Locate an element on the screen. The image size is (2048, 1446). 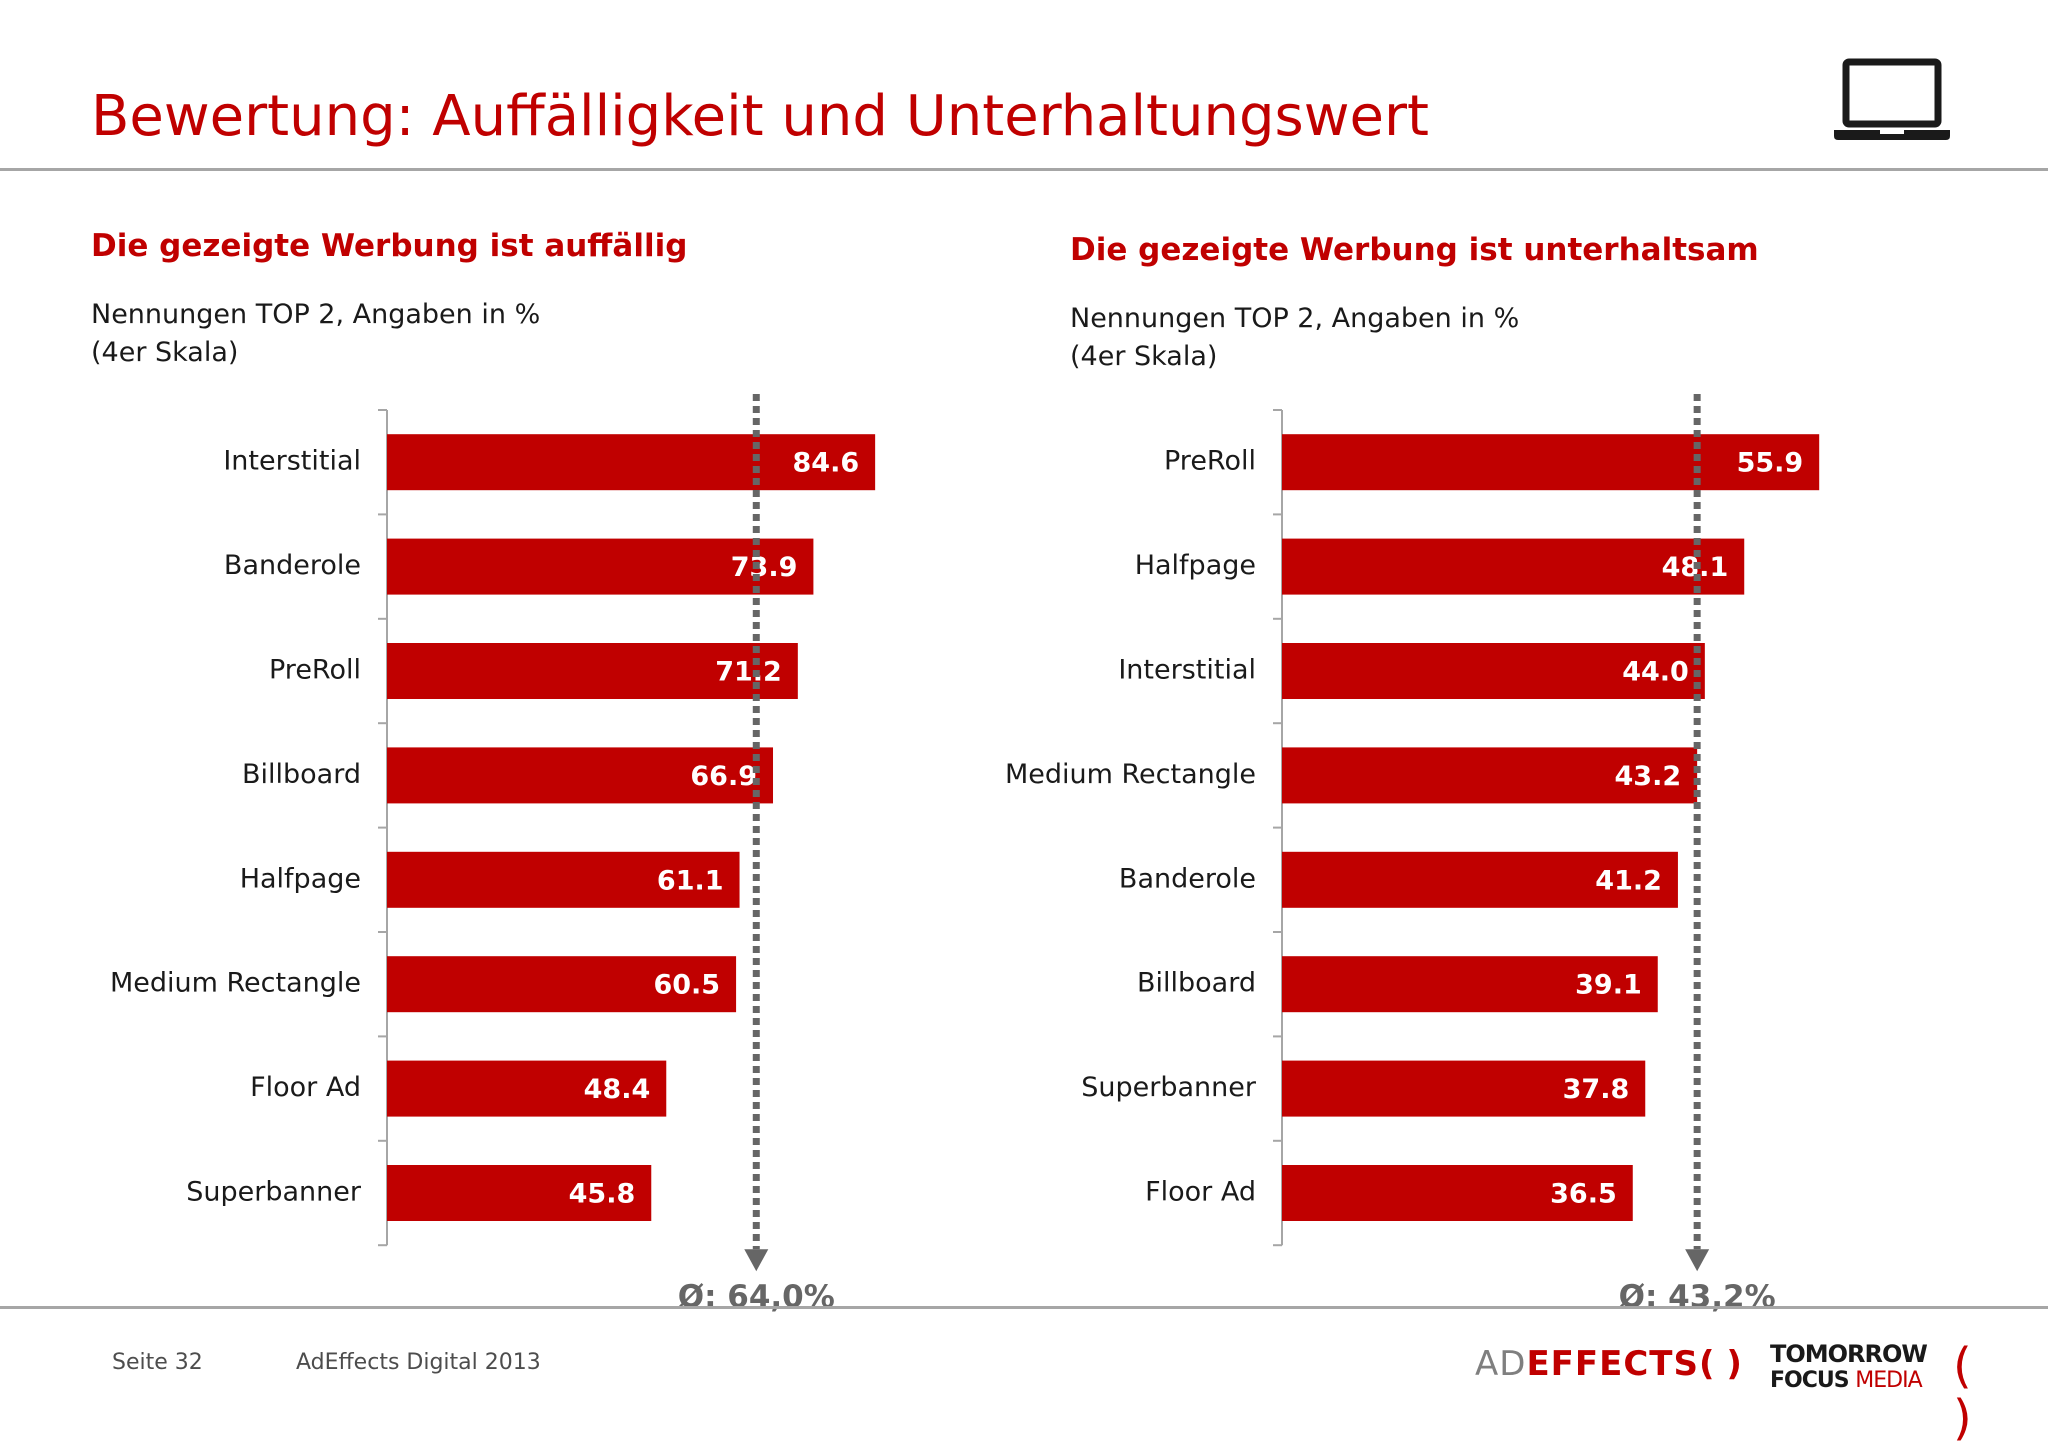
average-label: Ø: 64,0% is located at coordinates (756, 1297).